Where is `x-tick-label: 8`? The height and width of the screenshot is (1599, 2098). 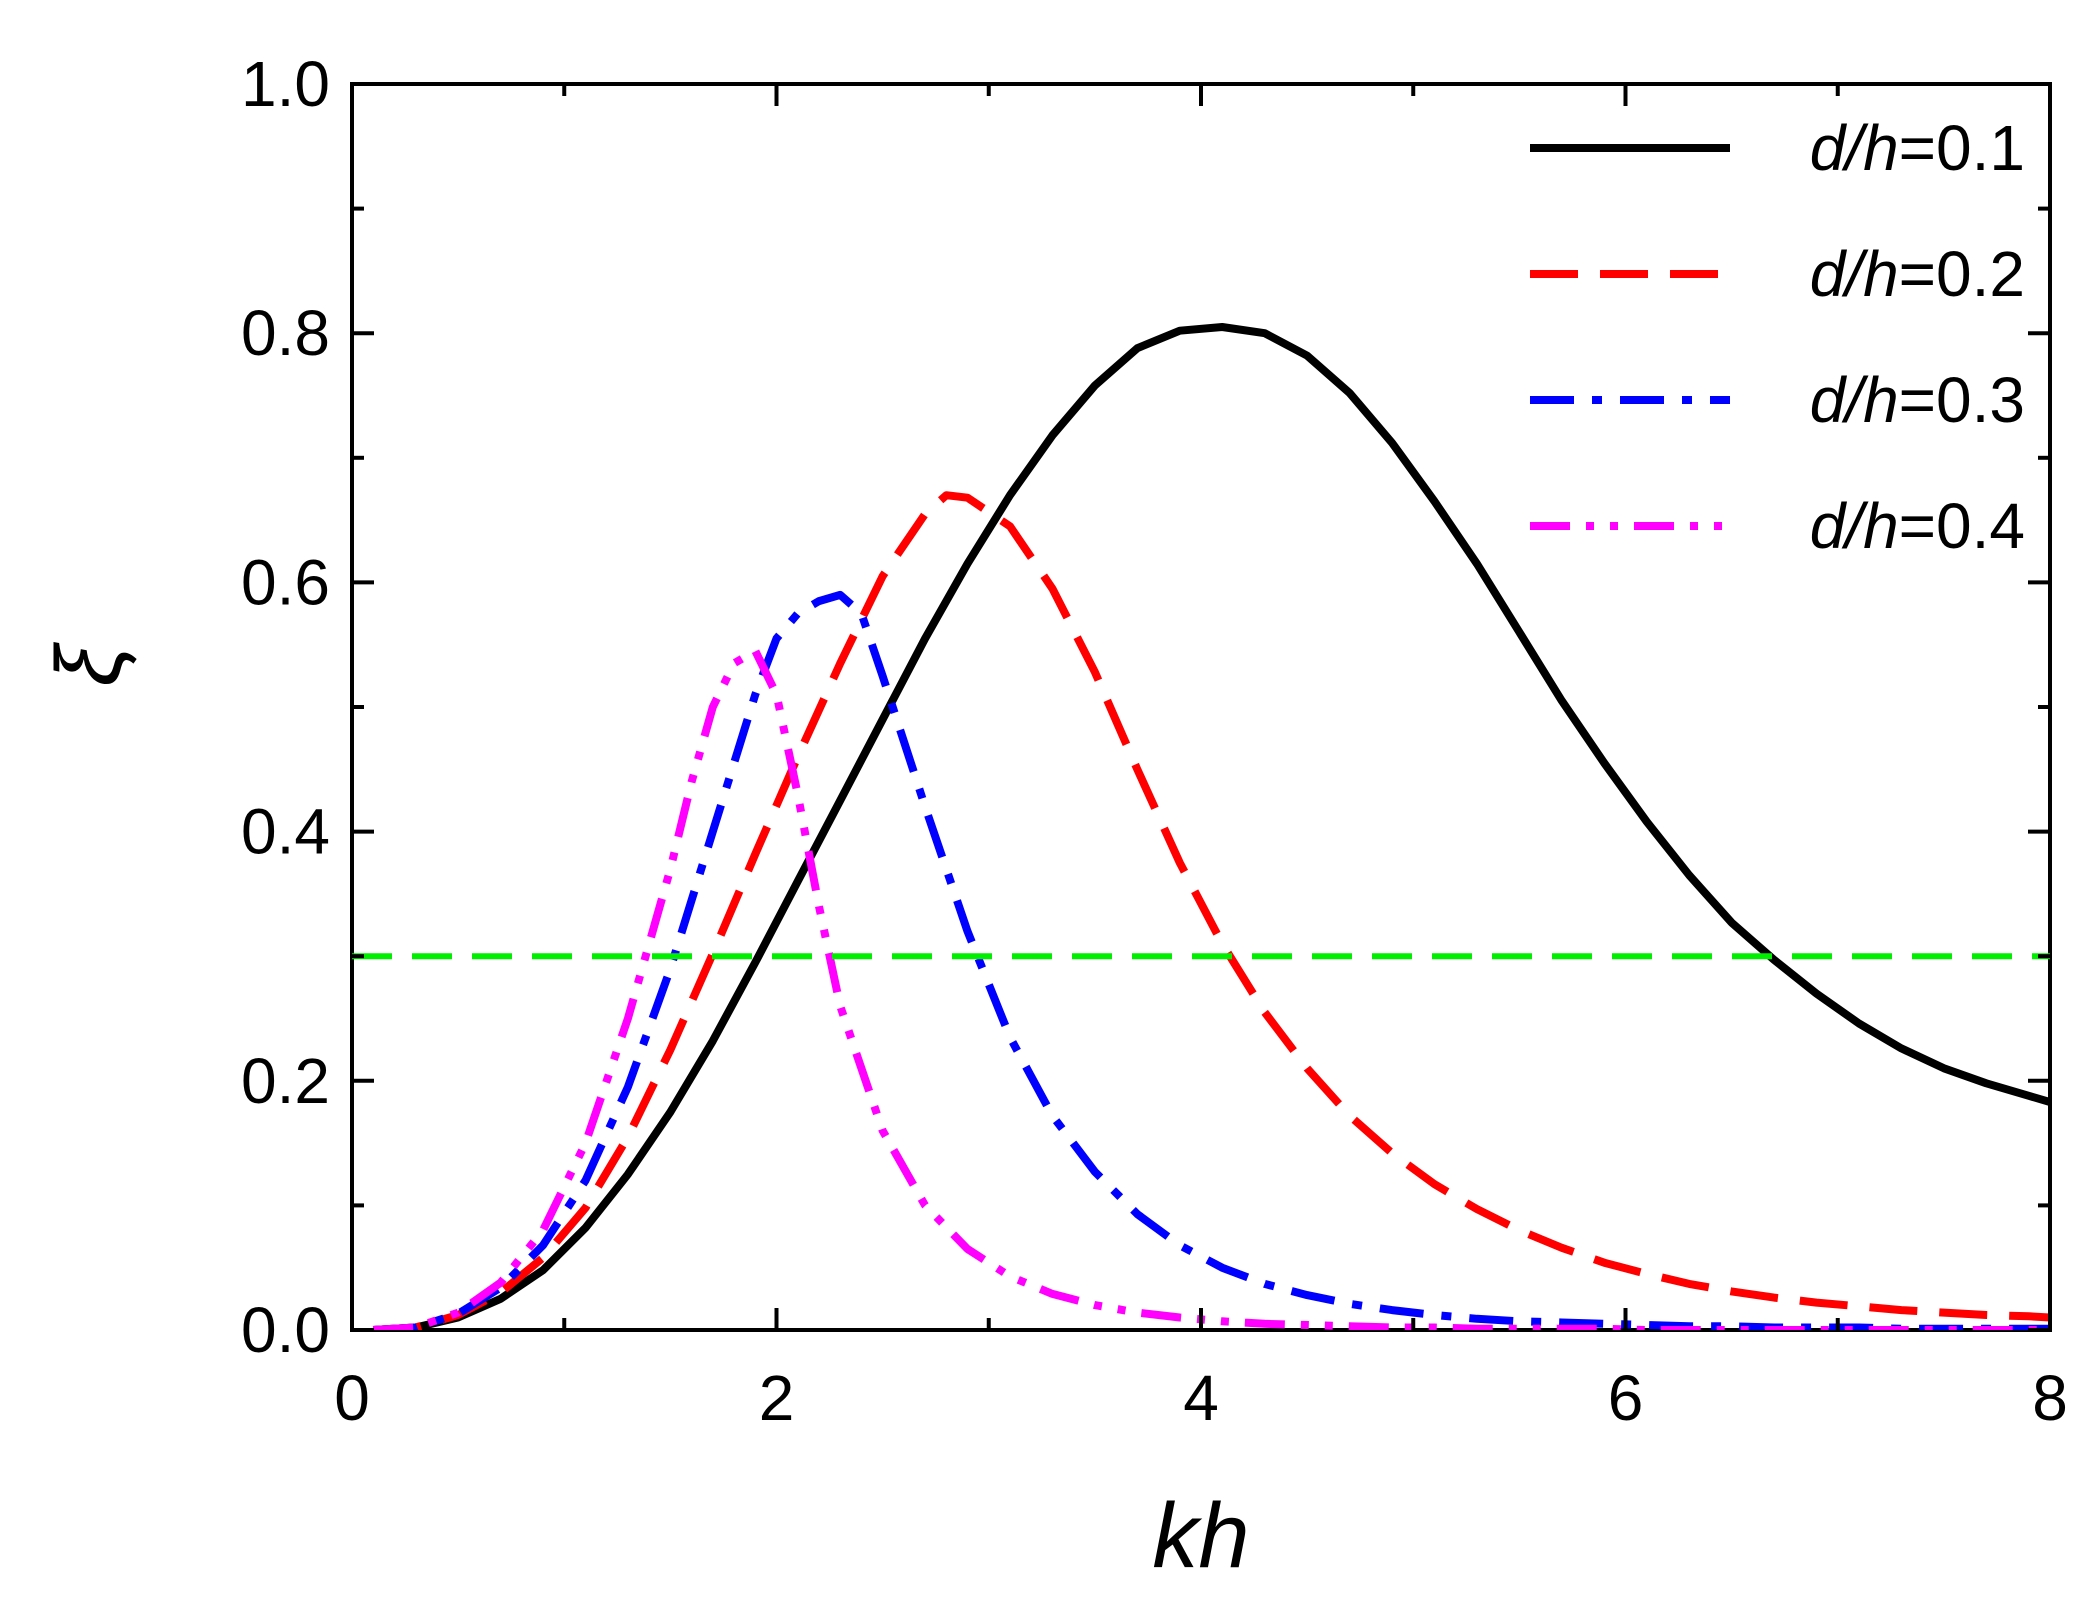
x-tick-label: 8 is located at coordinates (2050, 1398).